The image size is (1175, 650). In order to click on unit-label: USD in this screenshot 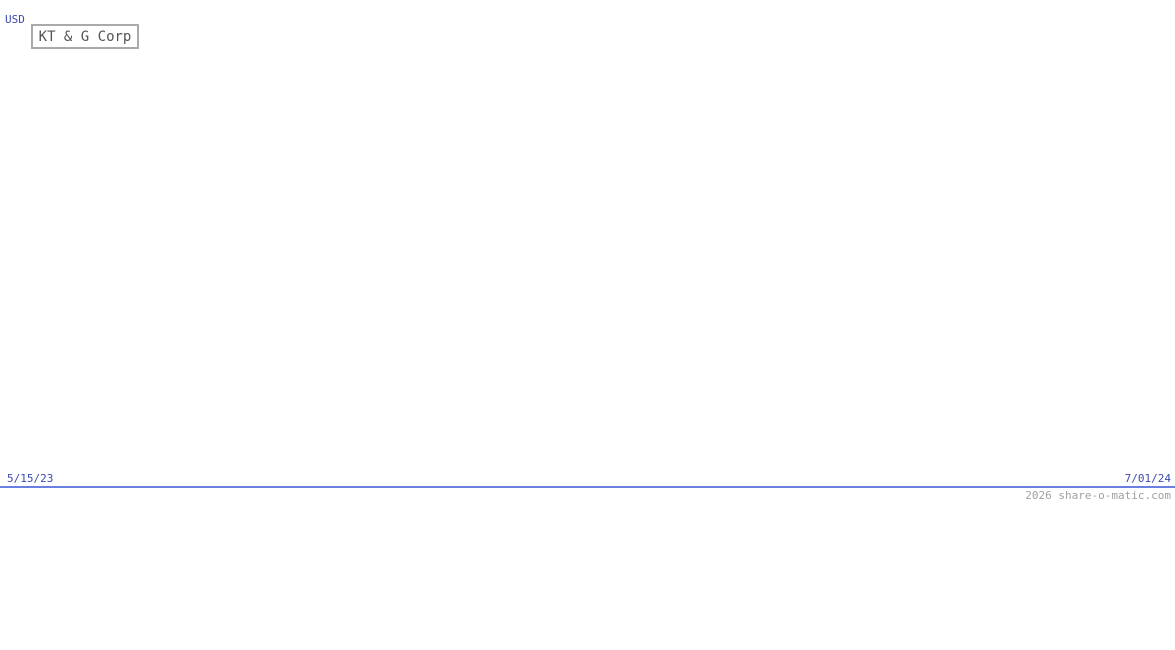, I will do `click(15, 19)`.